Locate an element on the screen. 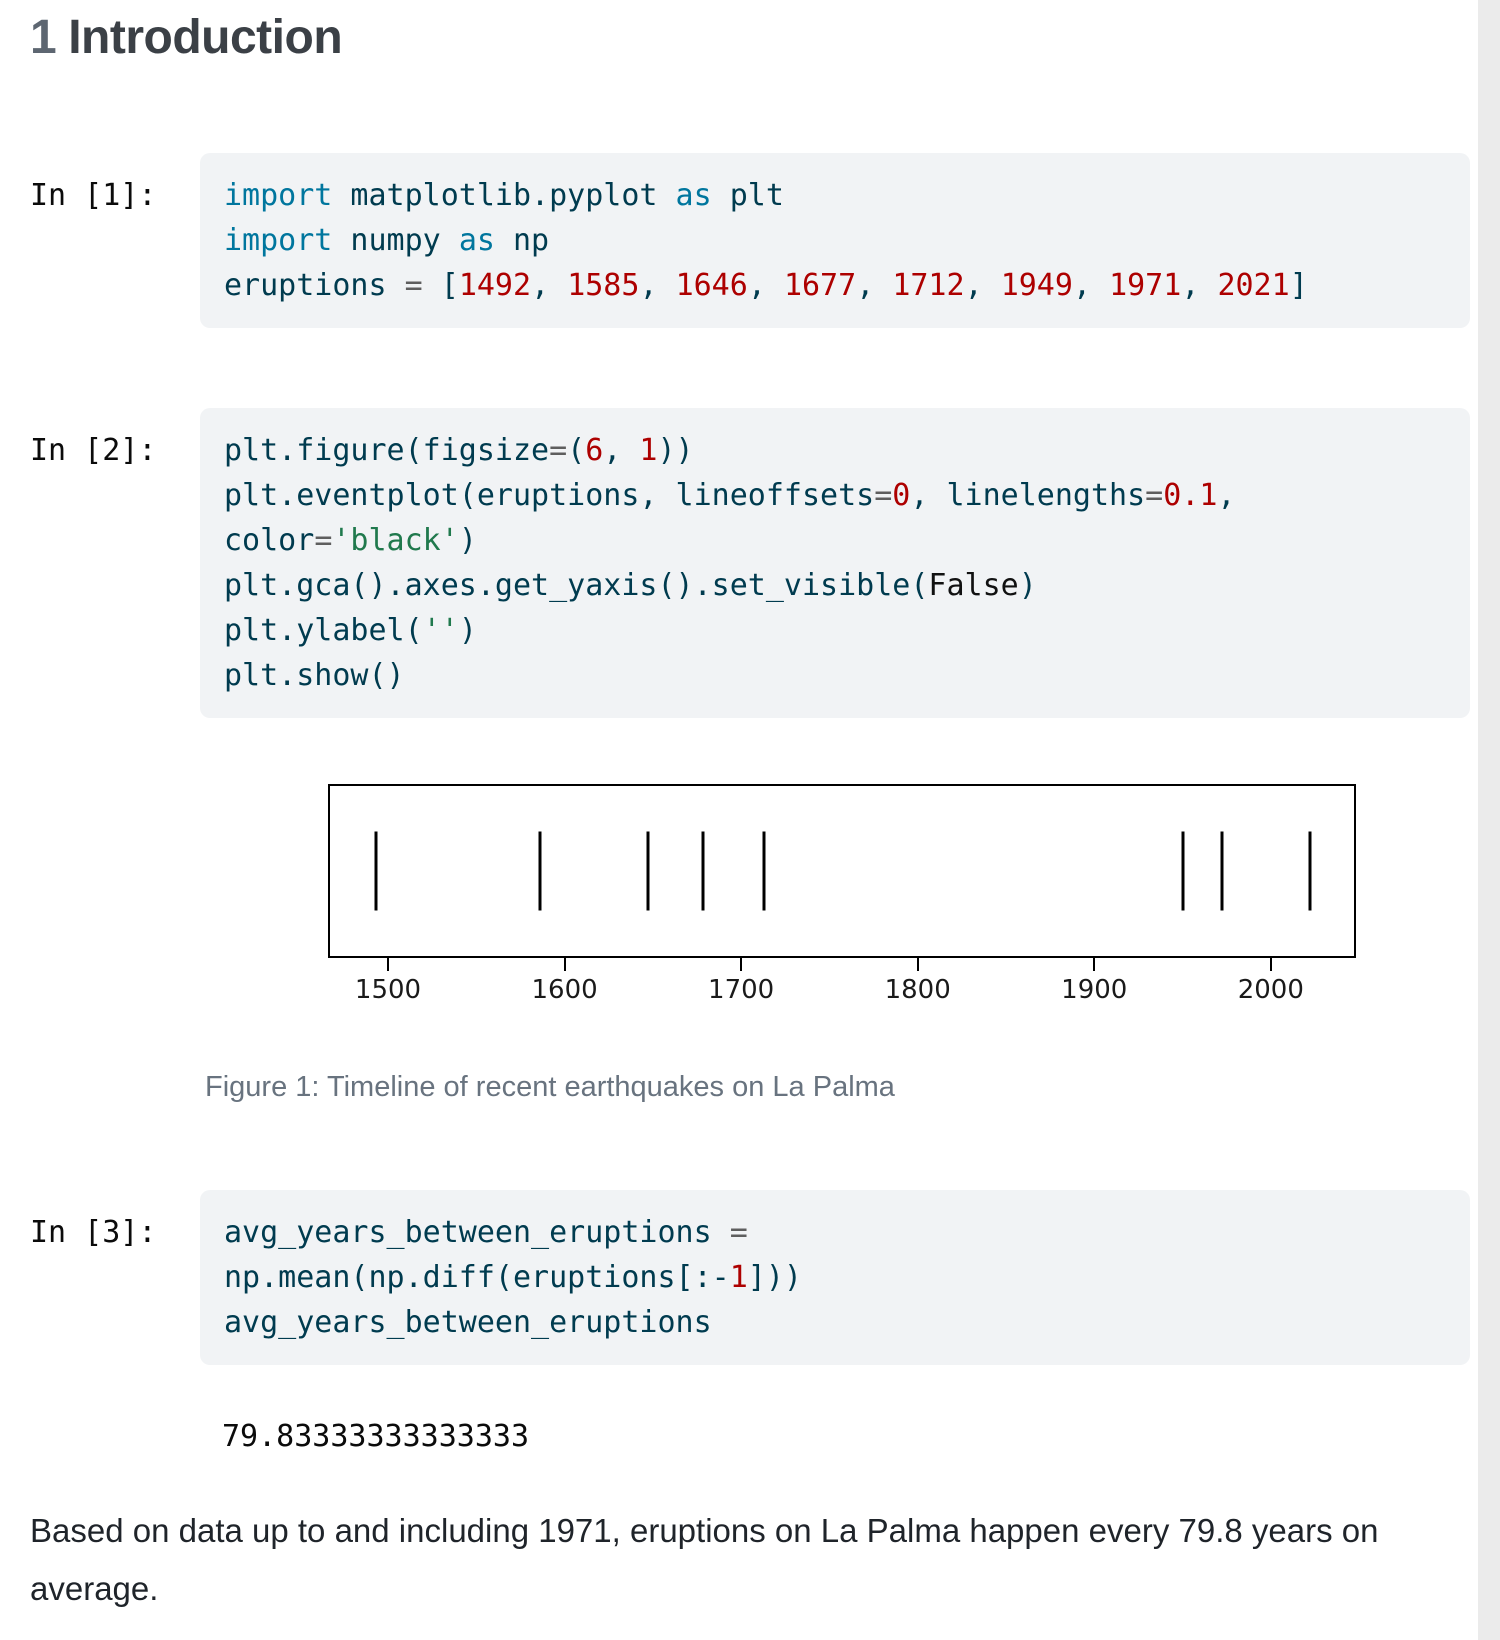 The width and height of the screenshot is (1500, 1640). eventplot-chart: 1500 1600 1700 1800 1900 2000 is located at coordinates (842, 898).